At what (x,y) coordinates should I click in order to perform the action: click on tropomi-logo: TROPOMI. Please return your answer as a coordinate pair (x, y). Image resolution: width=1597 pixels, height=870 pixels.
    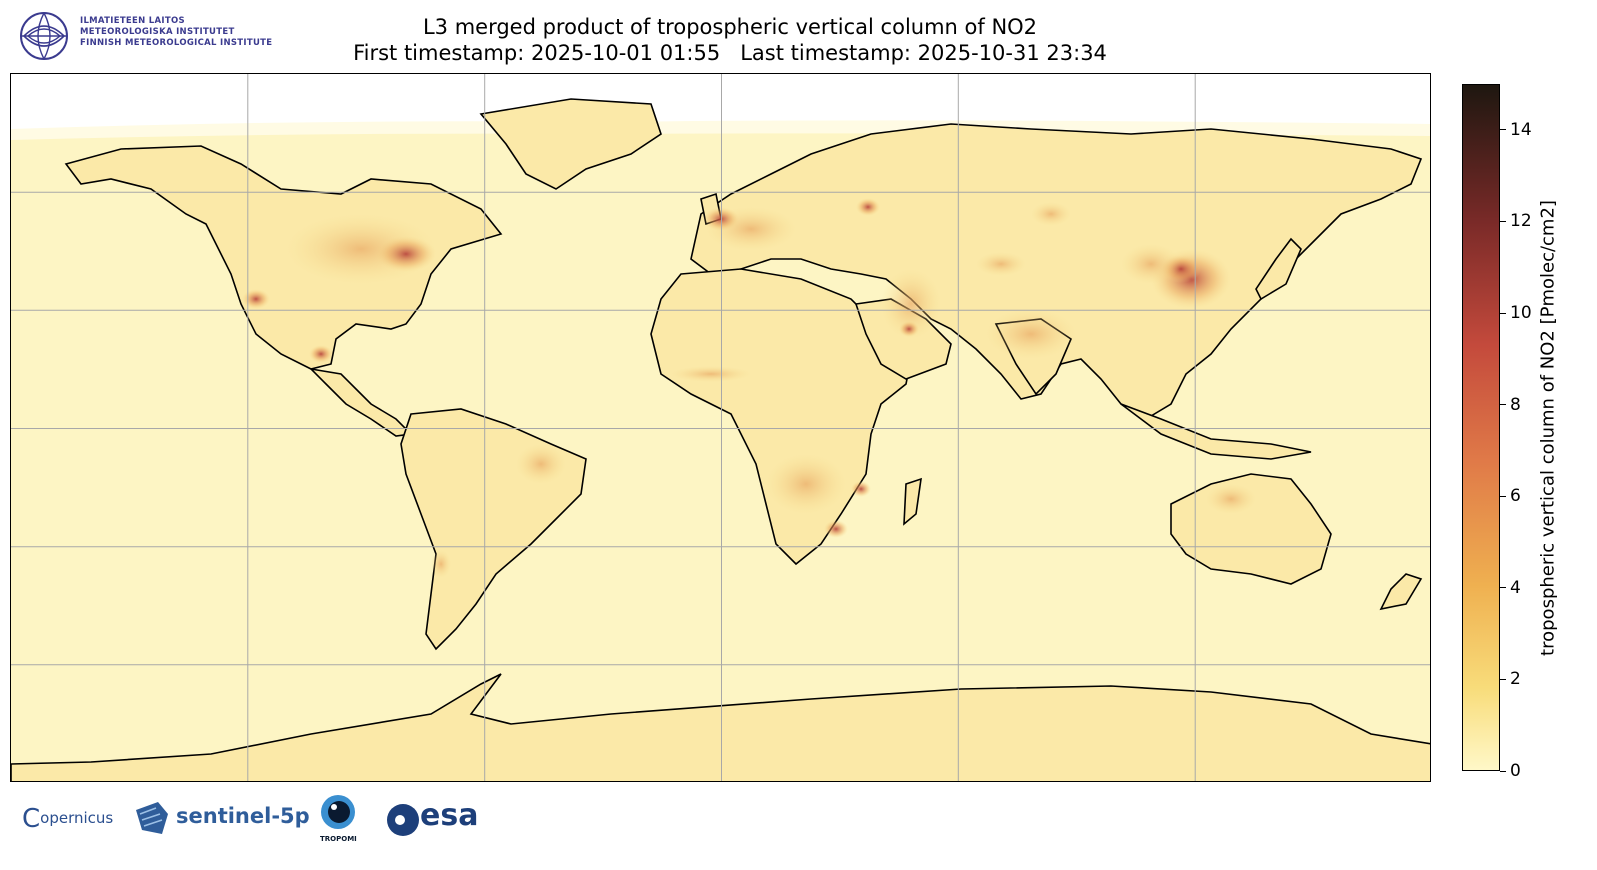
    Looking at the image, I should click on (338, 839).